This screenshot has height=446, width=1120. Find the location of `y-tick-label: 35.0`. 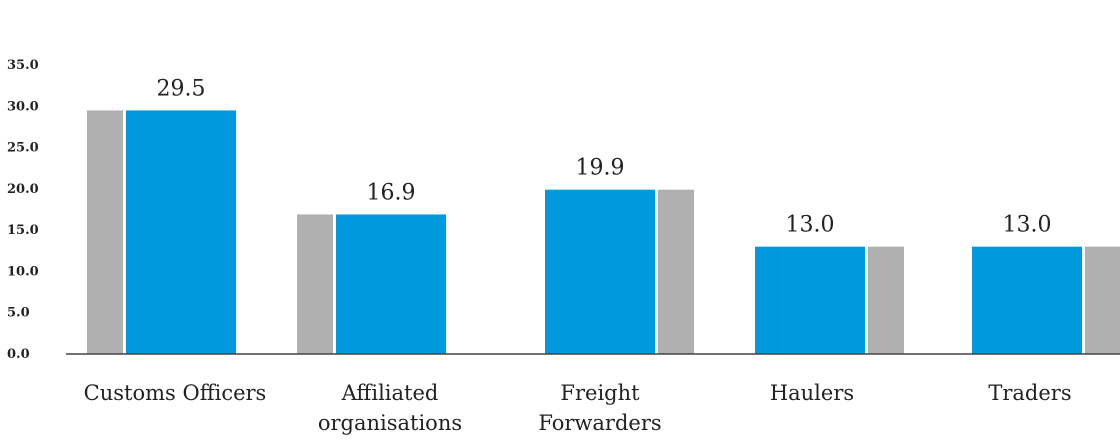

y-tick-label: 35.0 is located at coordinates (23, 65).